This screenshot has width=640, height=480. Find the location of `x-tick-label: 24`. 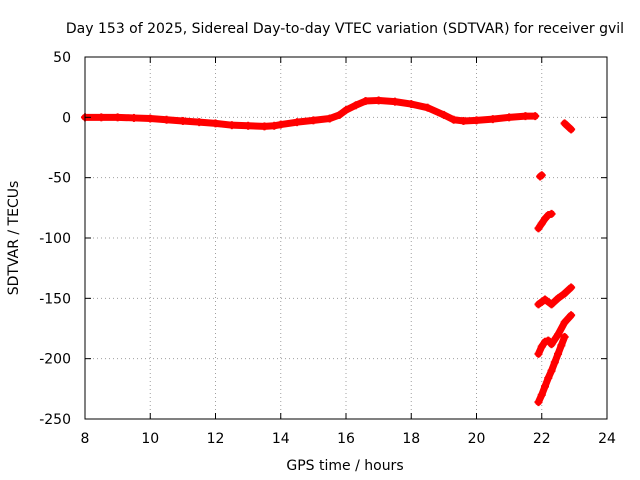

x-tick-label: 24 is located at coordinates (607, 439).